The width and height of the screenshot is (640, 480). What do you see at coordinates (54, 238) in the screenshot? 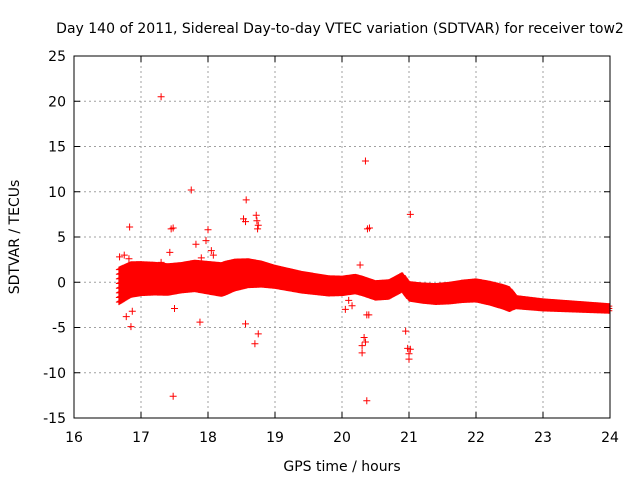
I see `y-tick-labels: -15 -10 -5 0 5 10 15 20 25` at bounding box center [54, 238].